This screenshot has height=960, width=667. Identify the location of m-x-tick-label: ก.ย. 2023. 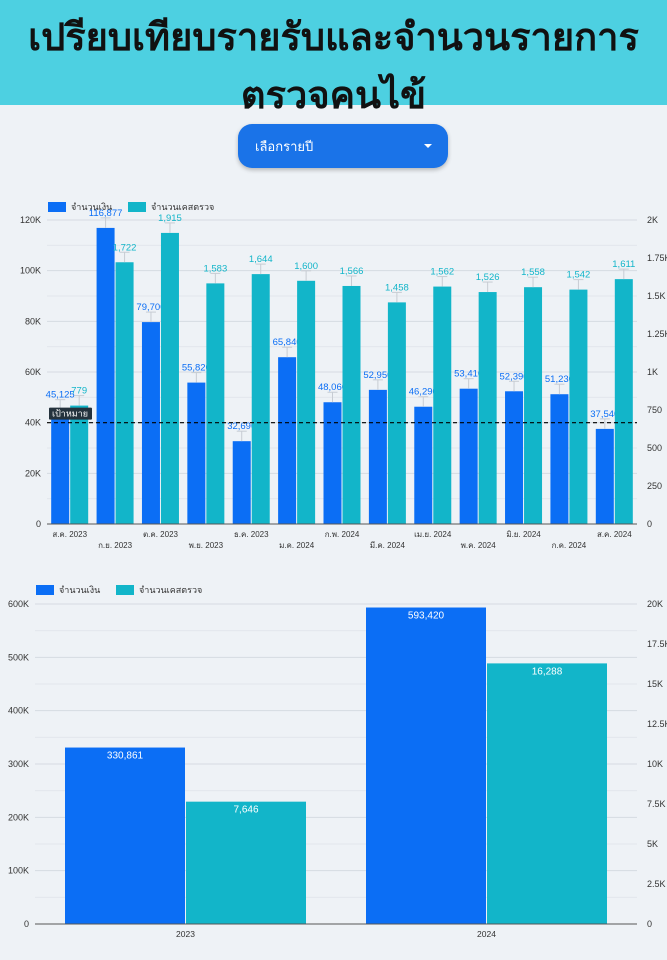
(115, 545).